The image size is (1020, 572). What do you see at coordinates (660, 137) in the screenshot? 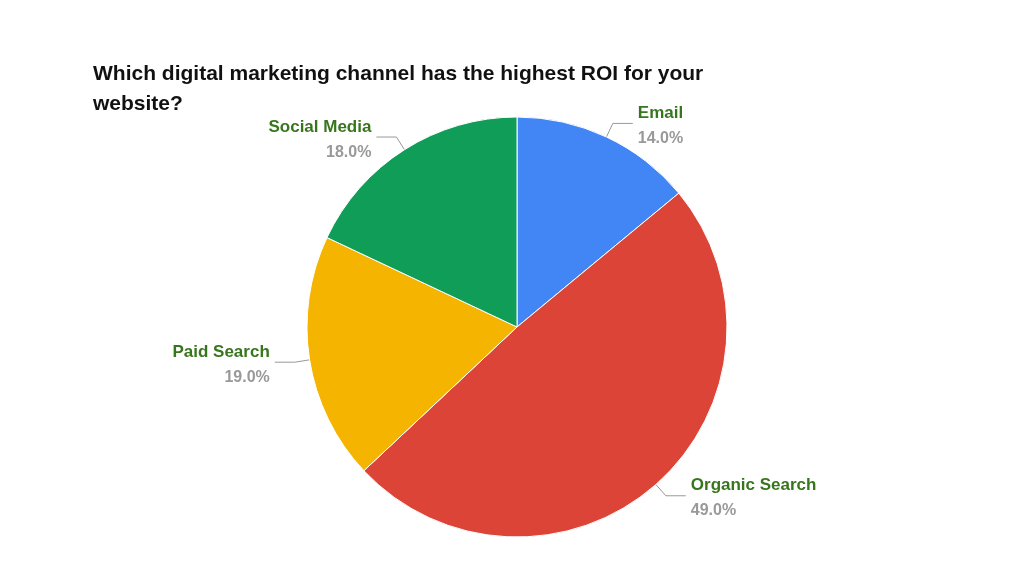
I see `data-label: 14.0%` at bounding box center [660, 137].